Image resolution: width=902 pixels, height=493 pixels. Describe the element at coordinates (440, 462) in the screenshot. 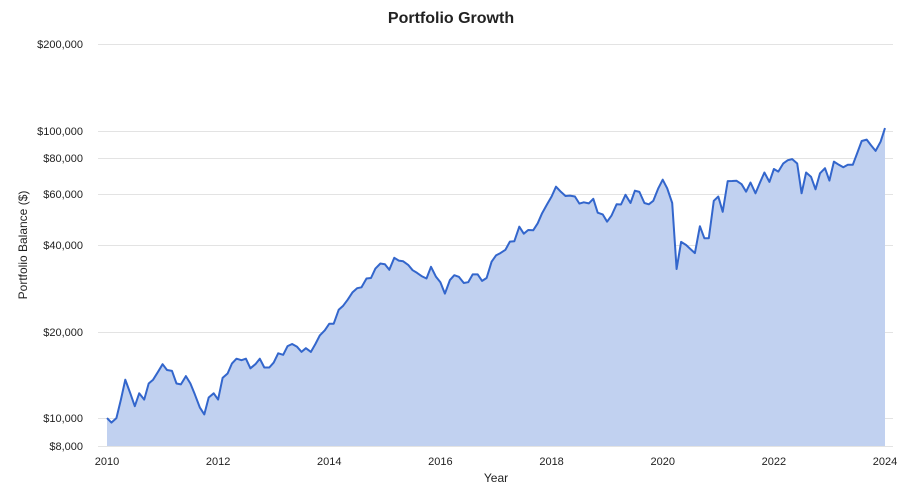

I see `x-tick-label: 2016` at that location.